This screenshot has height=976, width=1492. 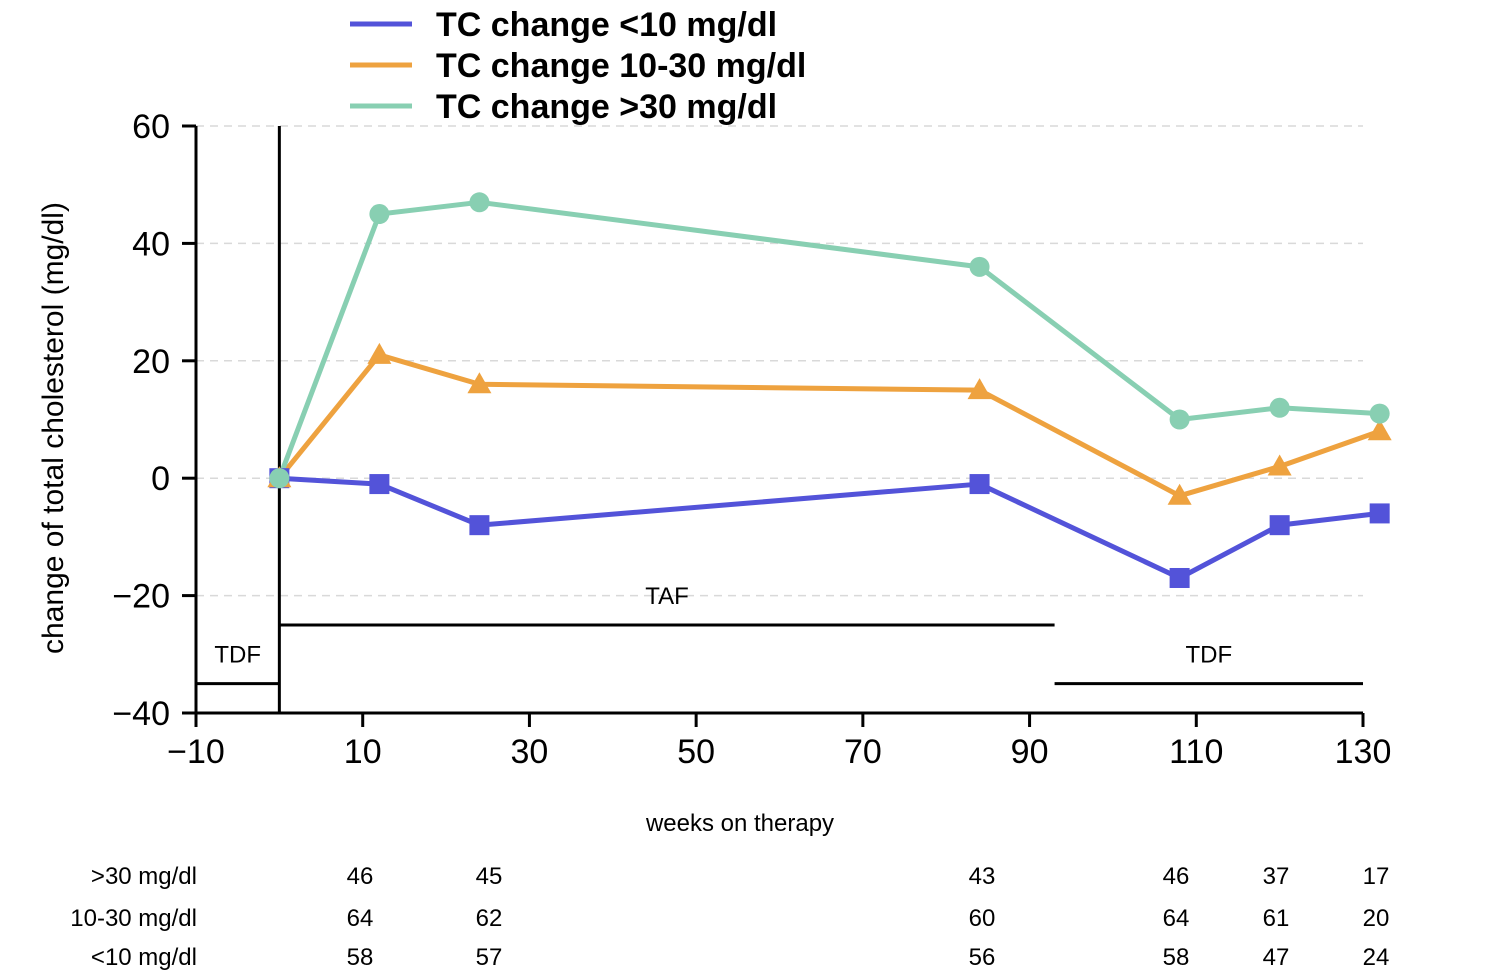 I want to click on legend-label: TC change 10-30 mg/dl, so click(x=621, y=66).